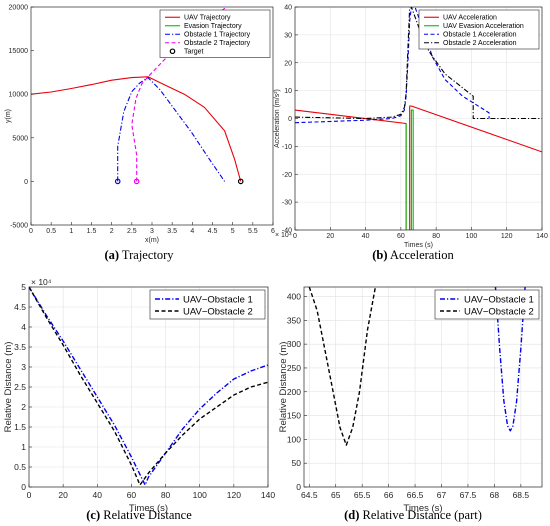 This screenshot has height=526, width=550. What do you see at coordinates (495, 495) in the screenshot?
I see `x-tick-label: 68` at bounding box center [495, 495].